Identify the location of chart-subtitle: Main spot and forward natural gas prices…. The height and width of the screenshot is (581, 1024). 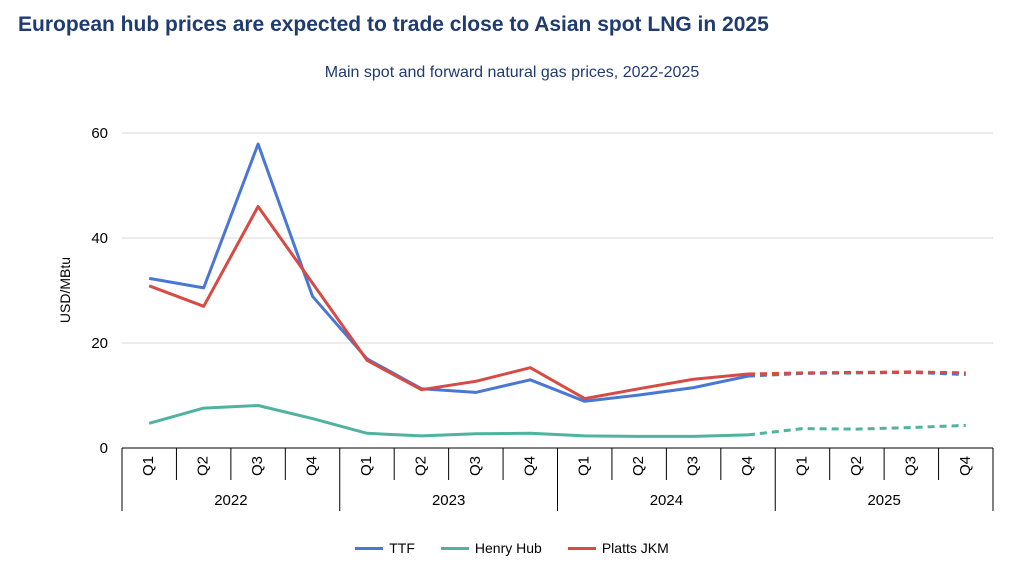
(512, 72).